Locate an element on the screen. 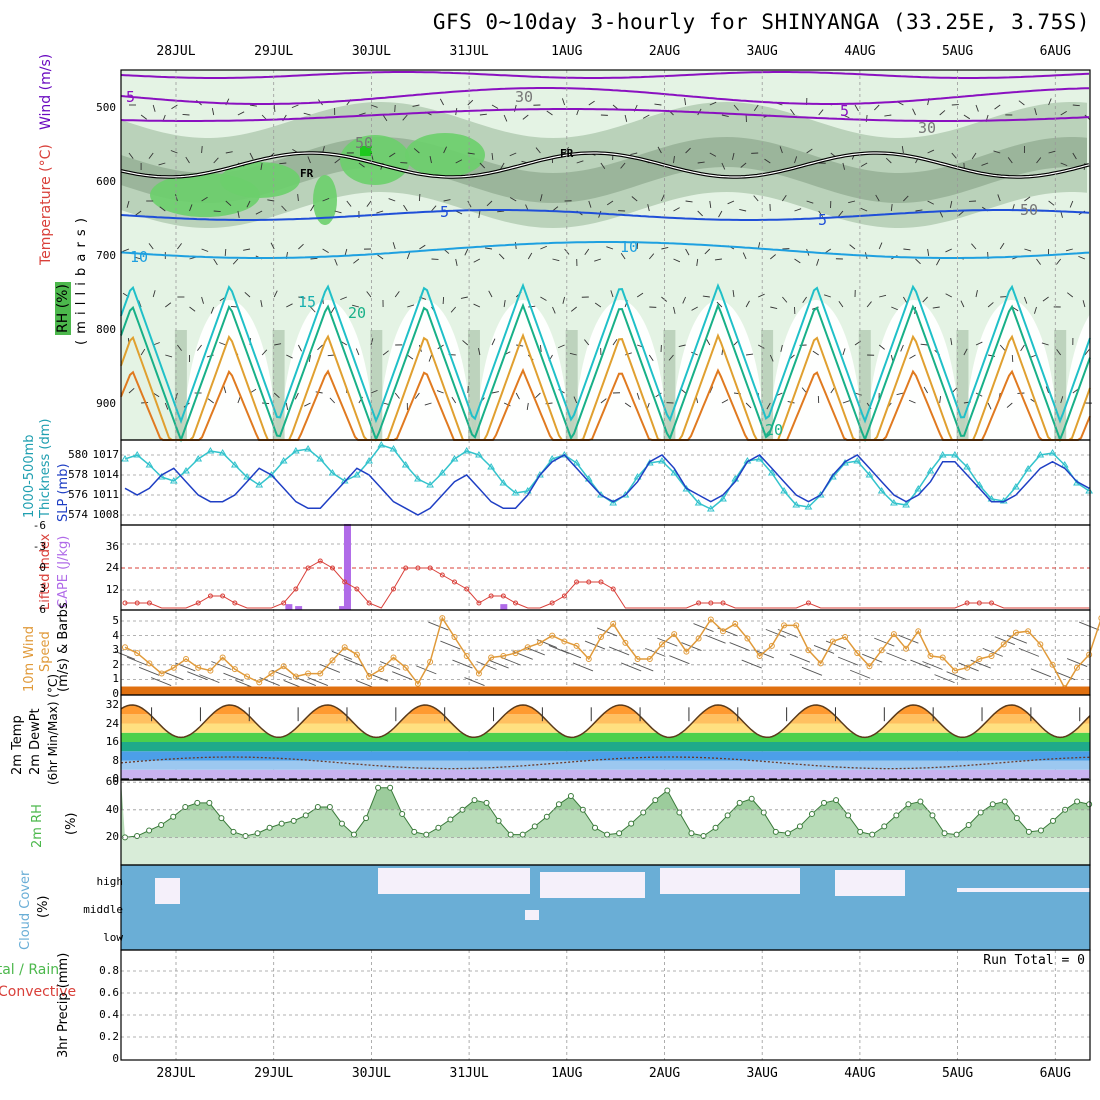 Image resolution: width=1100 pixels, height=1100 pixels. temp-tick: 24 is located at coordinates (112, 723).